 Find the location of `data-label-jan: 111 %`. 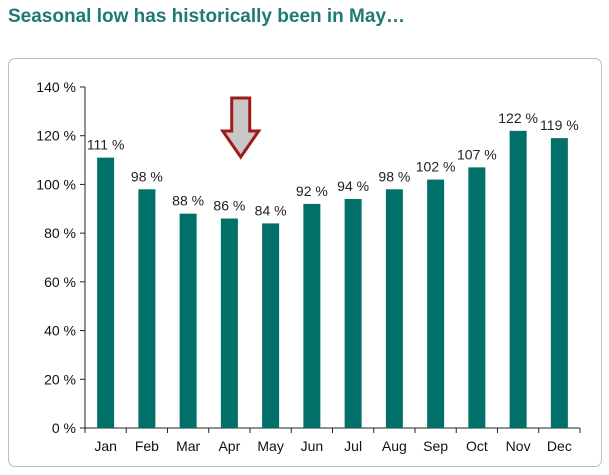

data-label-jan: 111 % is located at coordinates (106, 145).